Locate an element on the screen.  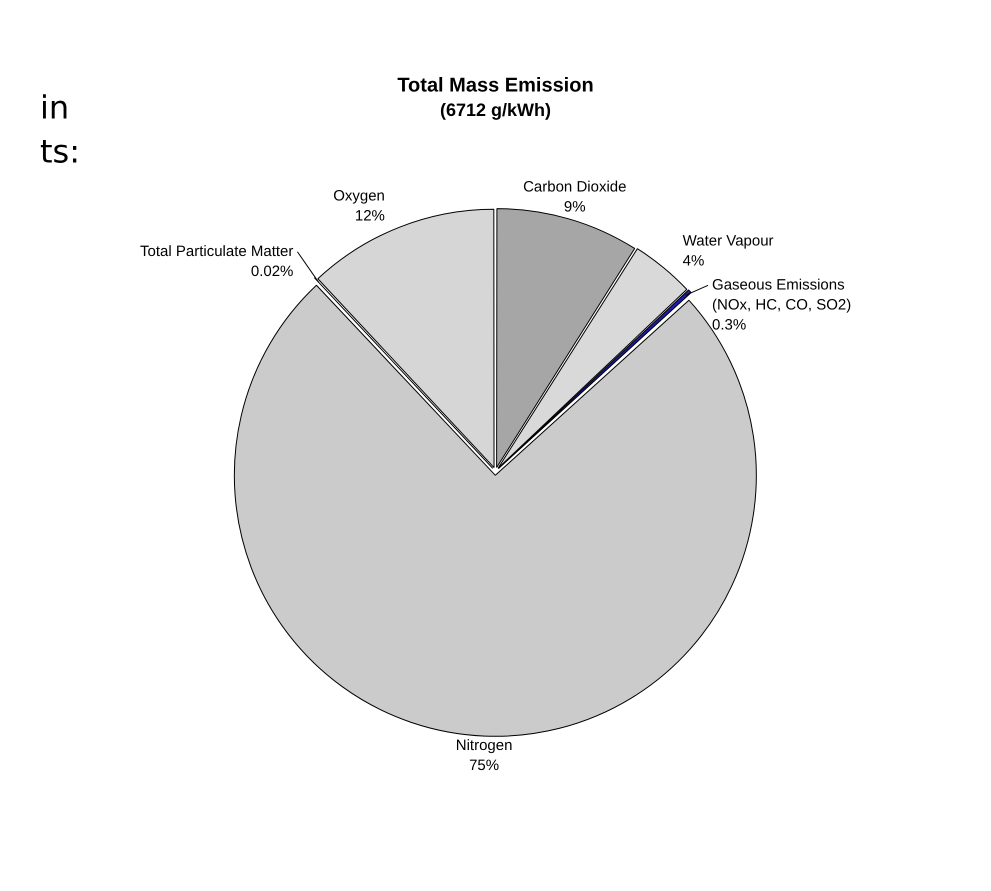
slice-label: Gaseous Emissions (NOx, HC, CO, SO2) is located at coordinates (782, 295).